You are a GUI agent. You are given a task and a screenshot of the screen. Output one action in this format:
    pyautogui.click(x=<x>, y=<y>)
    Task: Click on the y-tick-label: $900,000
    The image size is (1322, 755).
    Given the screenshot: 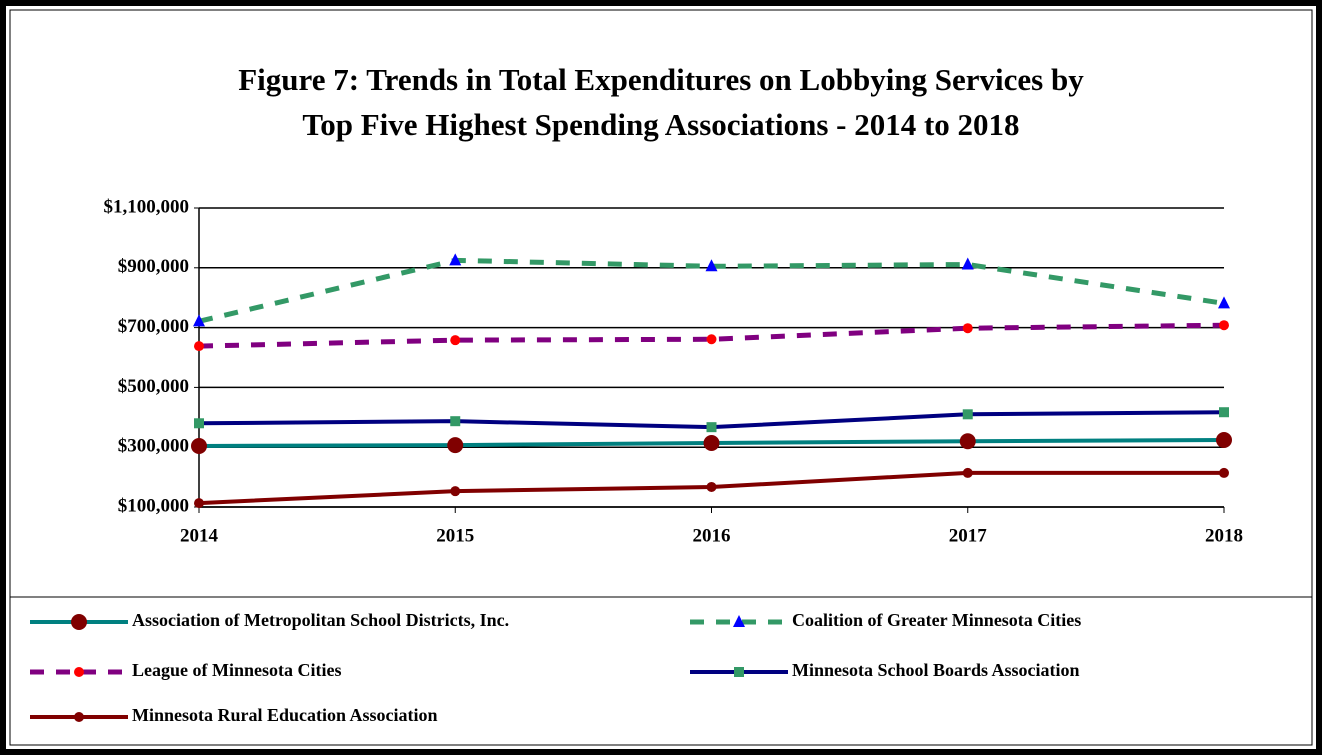 What is the action you would take?
    pyautogui.click(x=153, y=266)
    